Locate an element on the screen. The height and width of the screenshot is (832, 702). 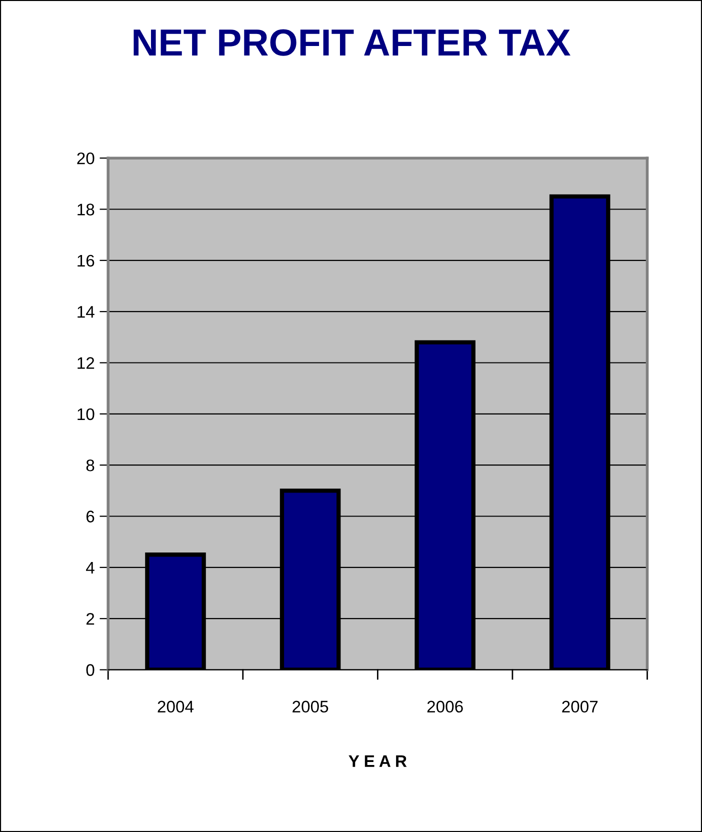
x-tick-label: 2005 is located at coordinates (310, 706).